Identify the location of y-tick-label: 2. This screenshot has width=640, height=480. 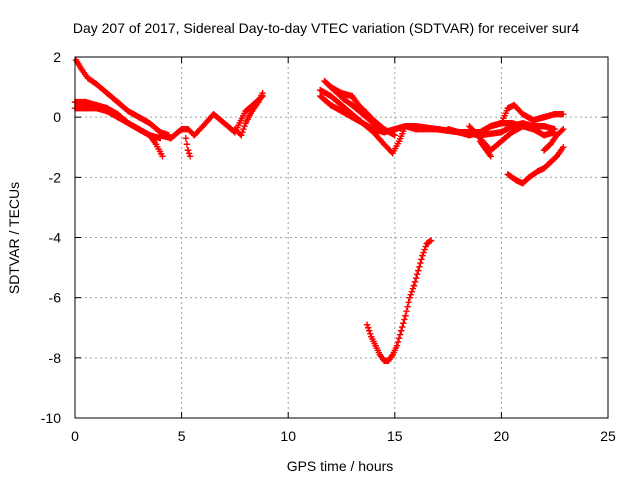
(57, 57).